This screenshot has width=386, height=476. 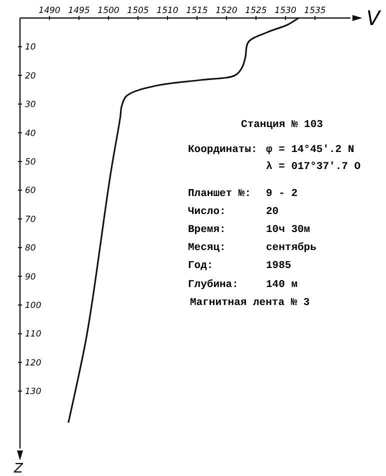 I want to click on y-tick-label: 30, so click(x=30, y=105).